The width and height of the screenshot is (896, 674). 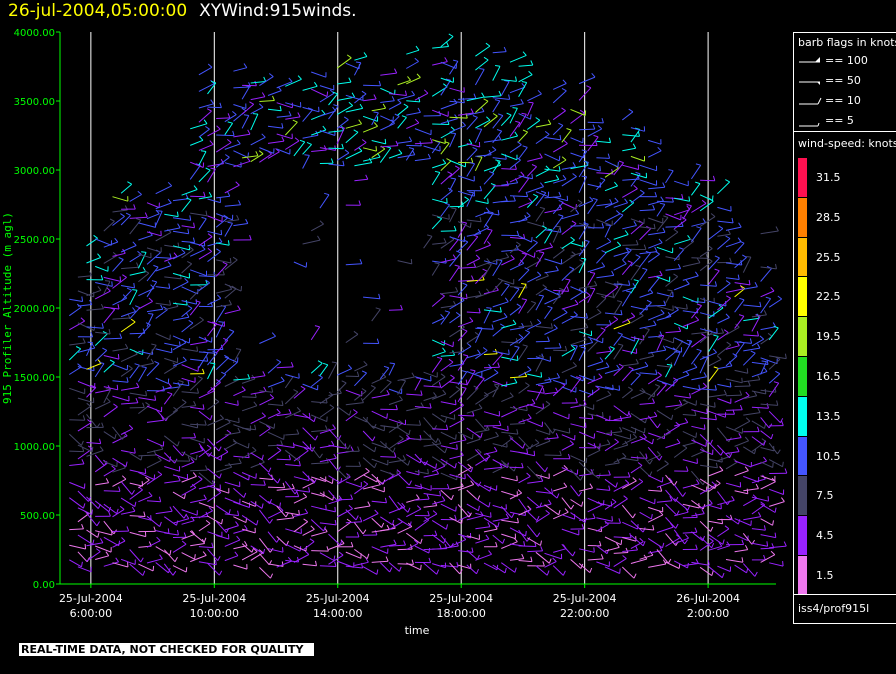 I want to click on barb-10-icon, so click(x=810, y=101).